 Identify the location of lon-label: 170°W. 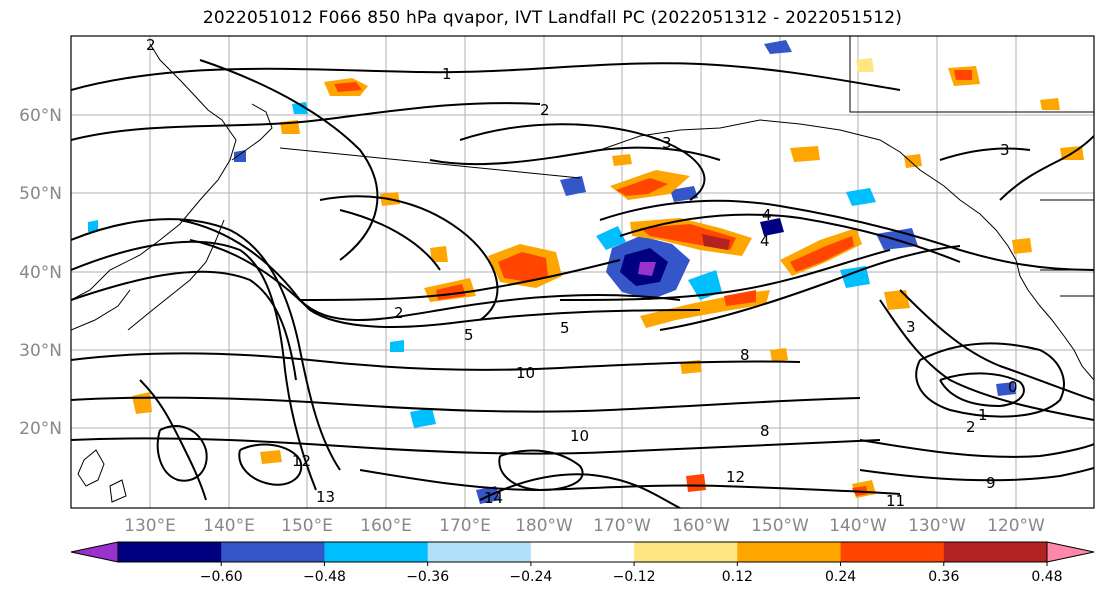
(622, 526).